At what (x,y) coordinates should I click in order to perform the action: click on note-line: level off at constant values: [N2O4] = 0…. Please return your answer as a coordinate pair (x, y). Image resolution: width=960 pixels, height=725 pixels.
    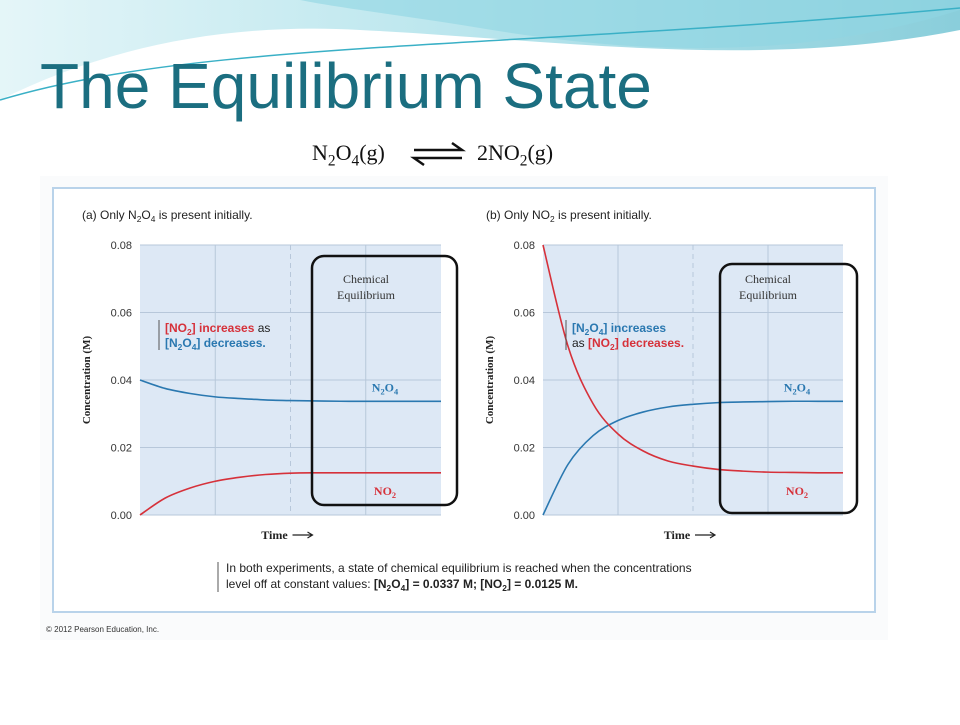
    Looking at the image, I should click on (402, 585).